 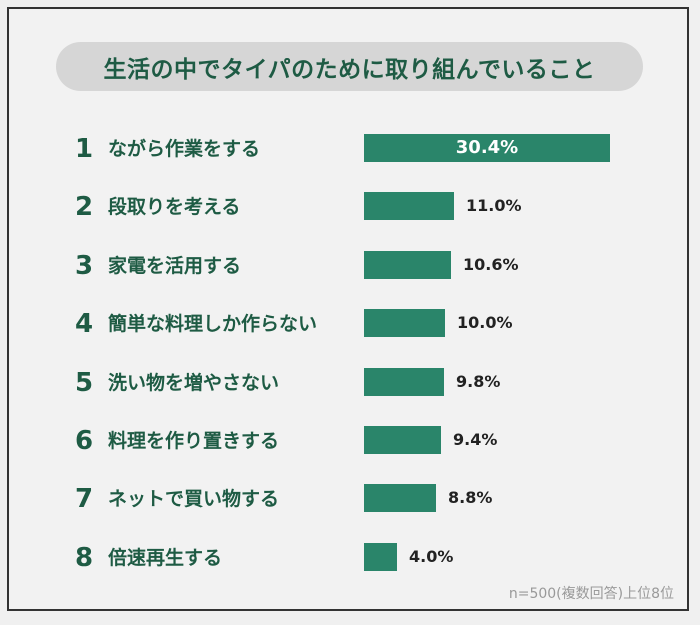 I want to click on bar-row-5: 5 洗い物を増やさない 9.8%, so click(x=350, y=383).